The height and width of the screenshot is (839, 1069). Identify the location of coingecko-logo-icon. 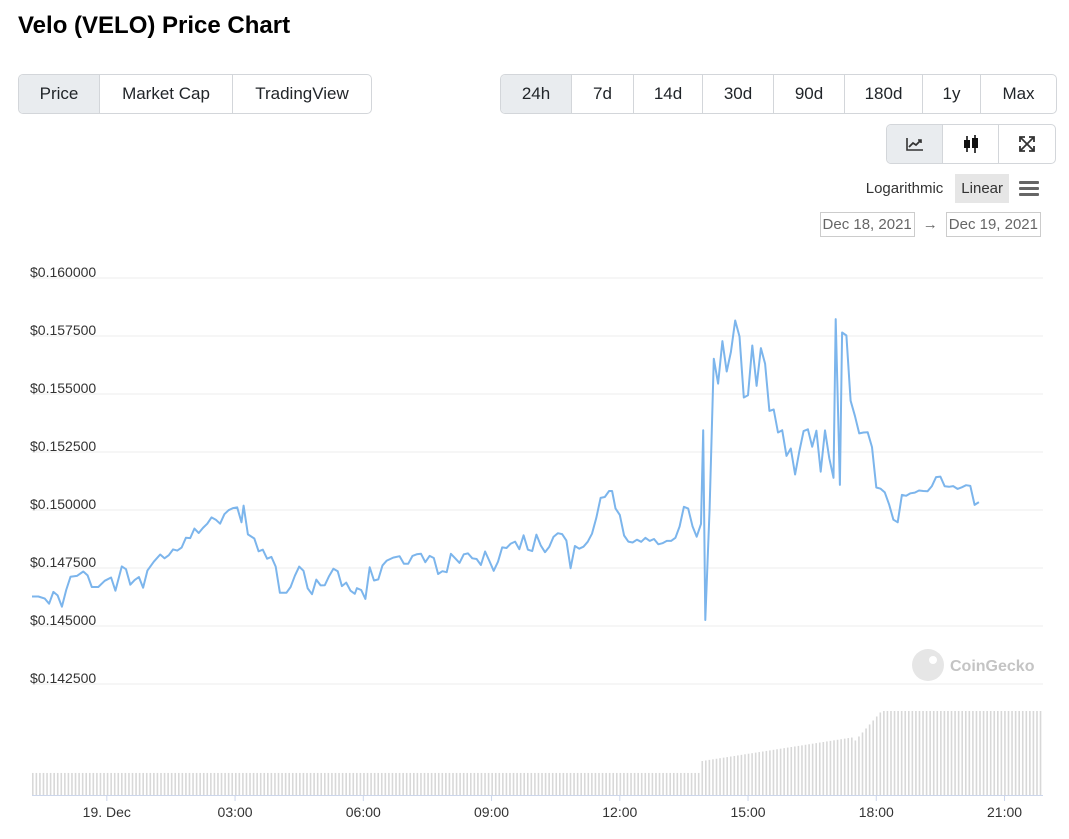
(928, 665).